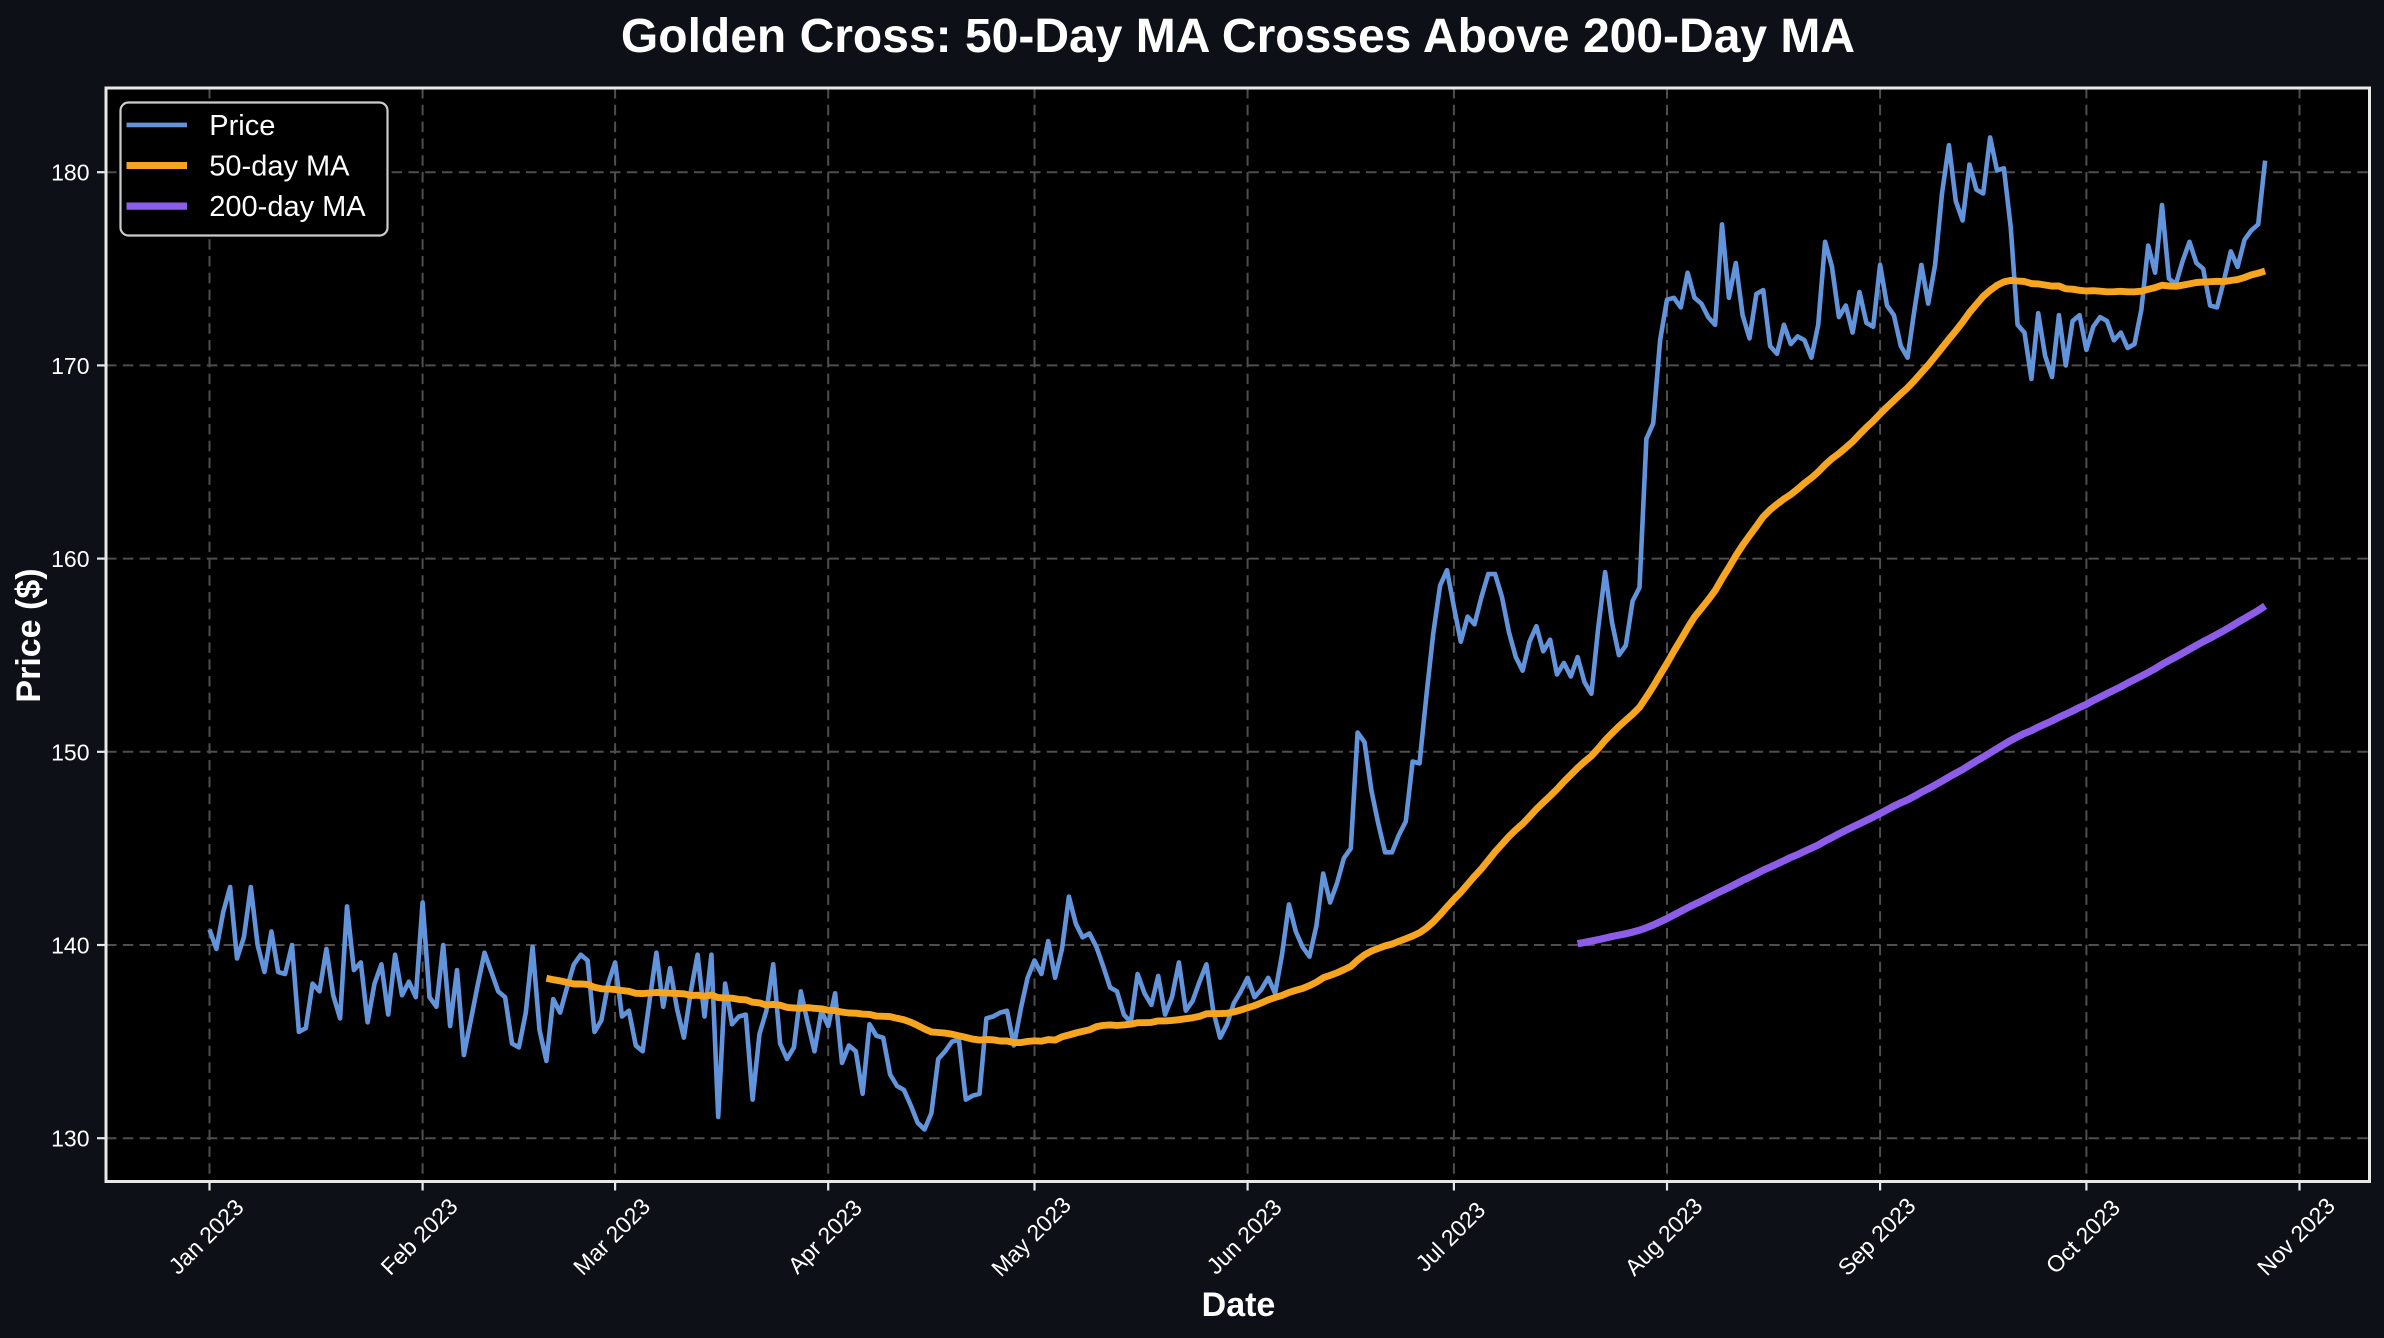  I want to click on svg-text: 160, so click(70, 559).